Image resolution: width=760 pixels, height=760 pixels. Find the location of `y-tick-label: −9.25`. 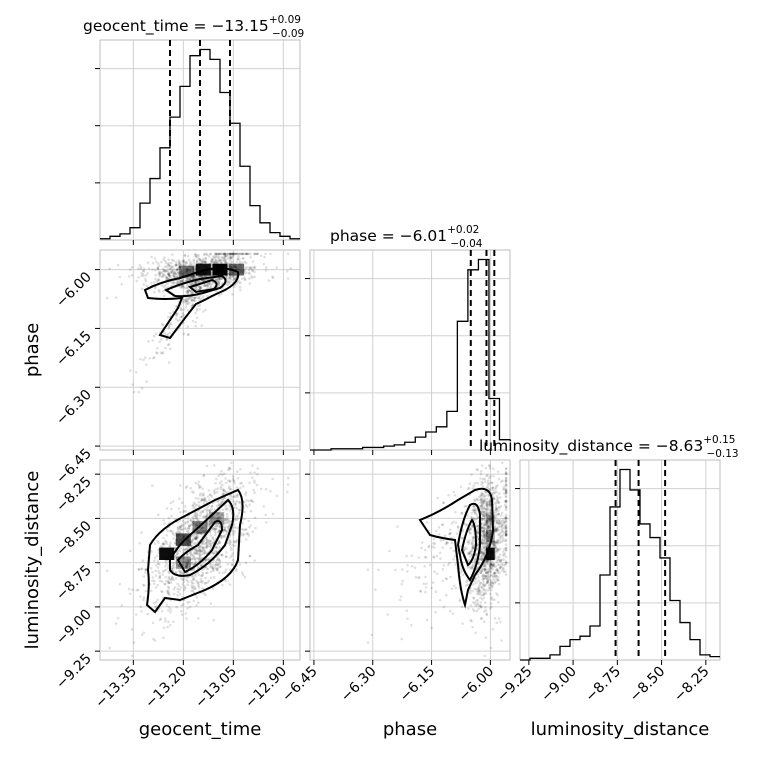

y-tick-label: −9.25 is located at coordinates (74, 672).